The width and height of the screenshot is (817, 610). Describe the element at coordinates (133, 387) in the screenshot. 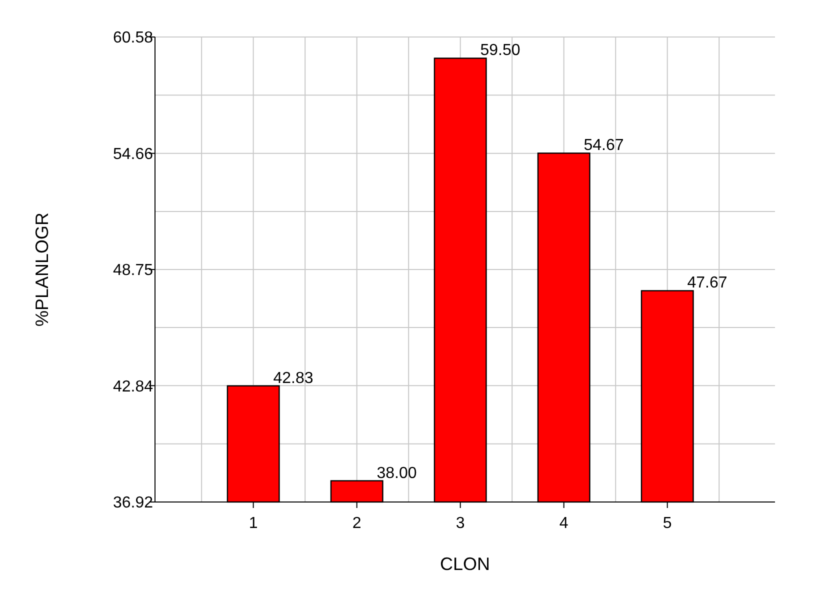

I see `y-tick-label: 42.84` at that location.